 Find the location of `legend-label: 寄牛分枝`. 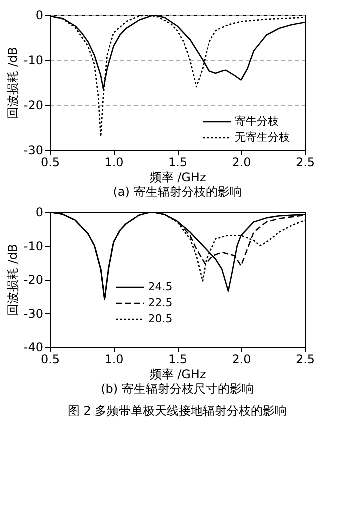

legend-label: 寄牛分枝 is located at coordinates (257, 121).